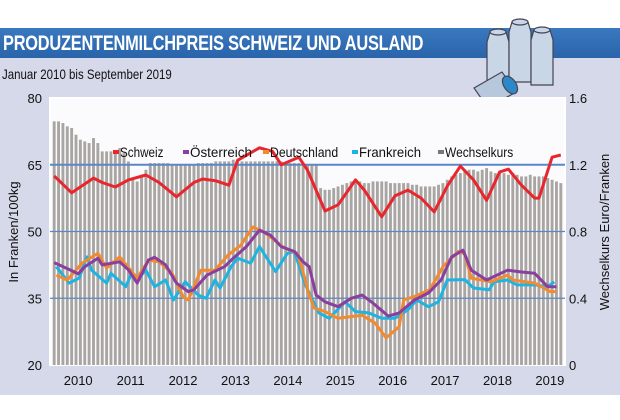  Describe the element at coordinates (13, 231) in the screenshot. I see `left-axis-title: In Franken/100kg` at that location.